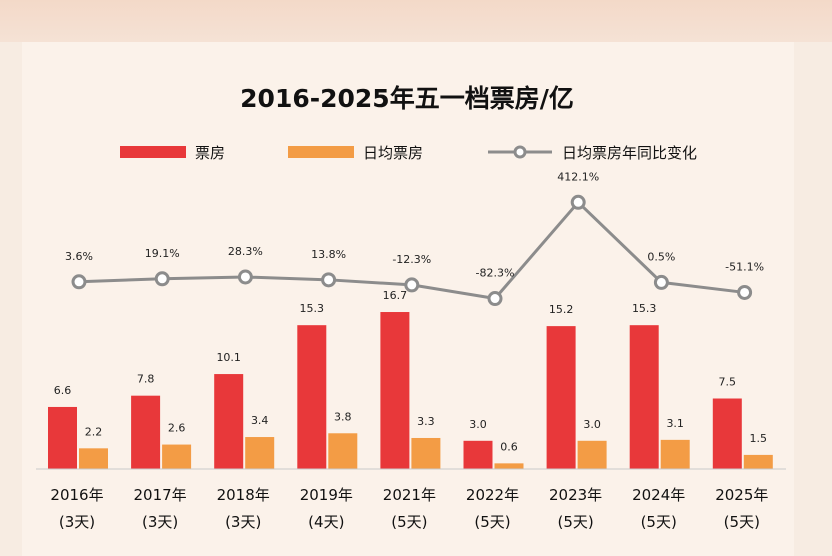  Describe the element at coordinates (426, 421) in the screenshot. I see `label-daily-box-office-4: 3.3` at that location.